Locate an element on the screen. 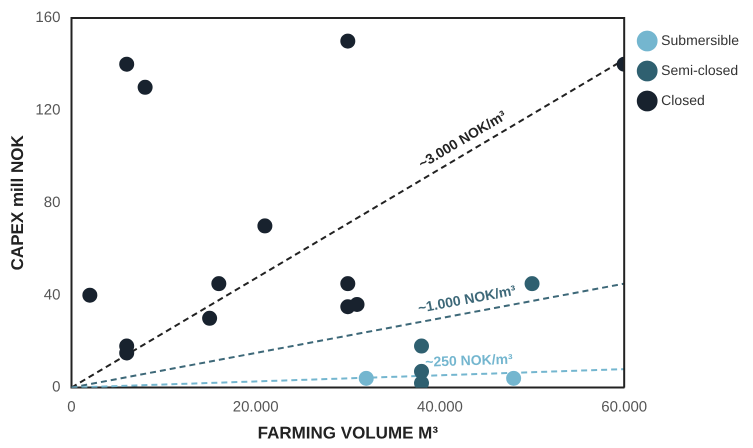 This screenshot has width=753, height=448. x-tick-label: 20.000 is located at coordinates (255, 407).